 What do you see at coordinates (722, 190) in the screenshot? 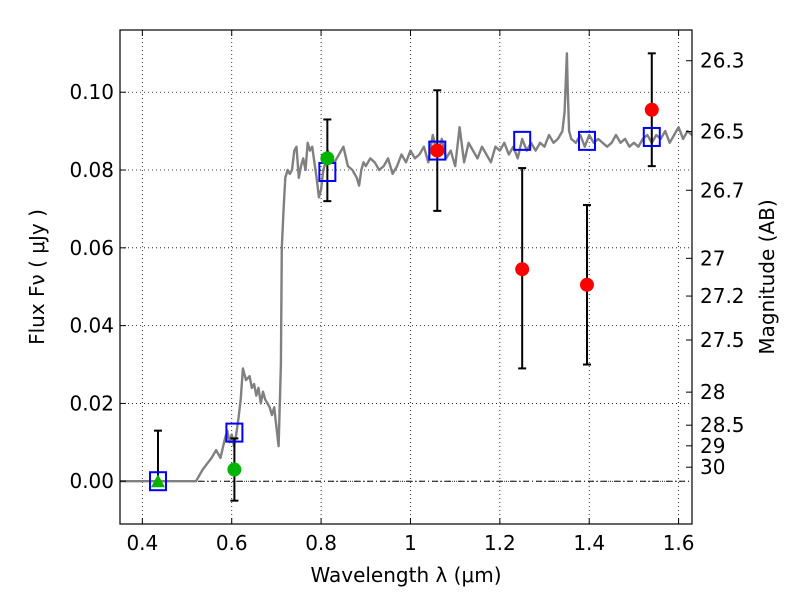
I see `magnitude-tick-label: 26.7` at bounding box center [722, 190].